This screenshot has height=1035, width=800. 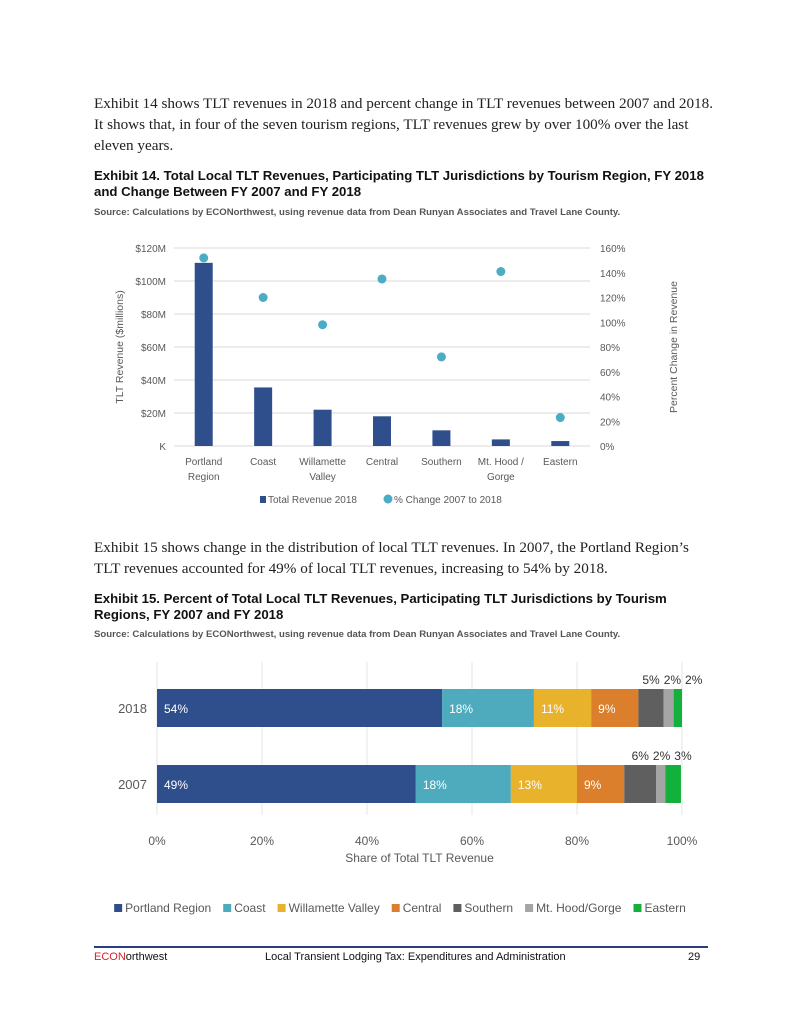 I want to click on legend-label: Mt. Hood/Gorge, so click(x=579, y=908).